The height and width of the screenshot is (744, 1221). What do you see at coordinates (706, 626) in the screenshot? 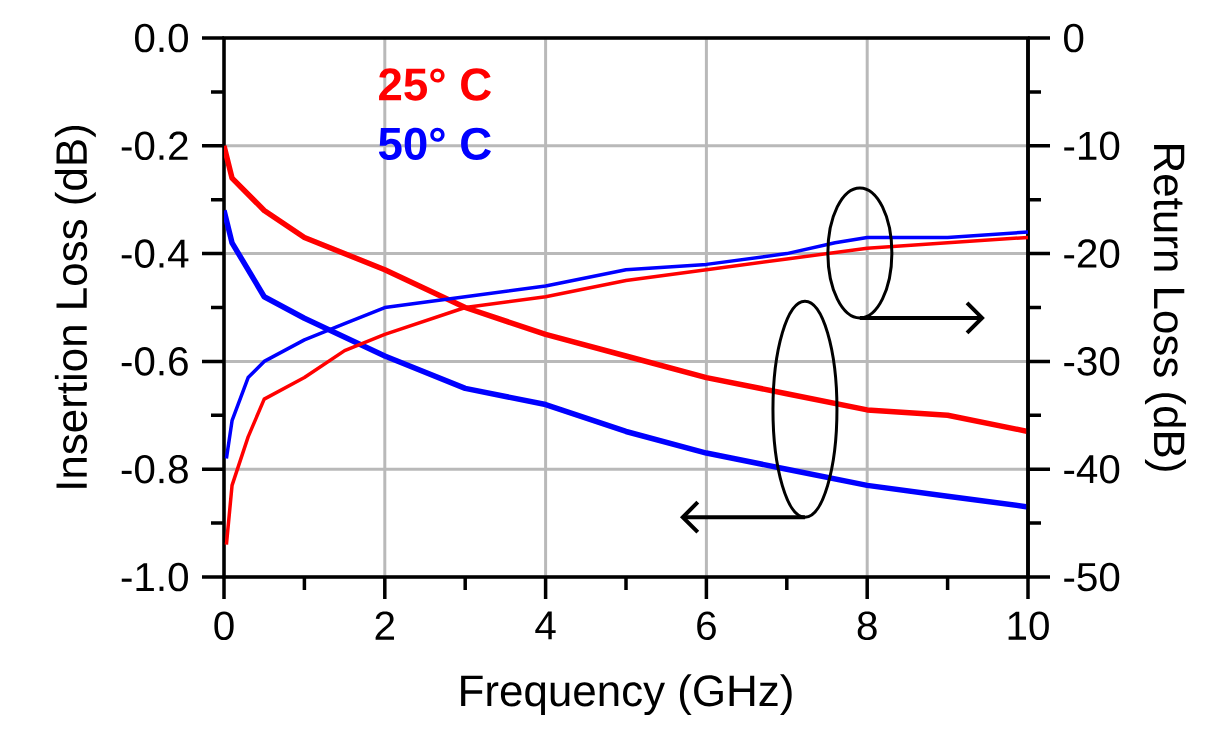
I see `x-tick-label: 6` at bounding box center [706, 626].